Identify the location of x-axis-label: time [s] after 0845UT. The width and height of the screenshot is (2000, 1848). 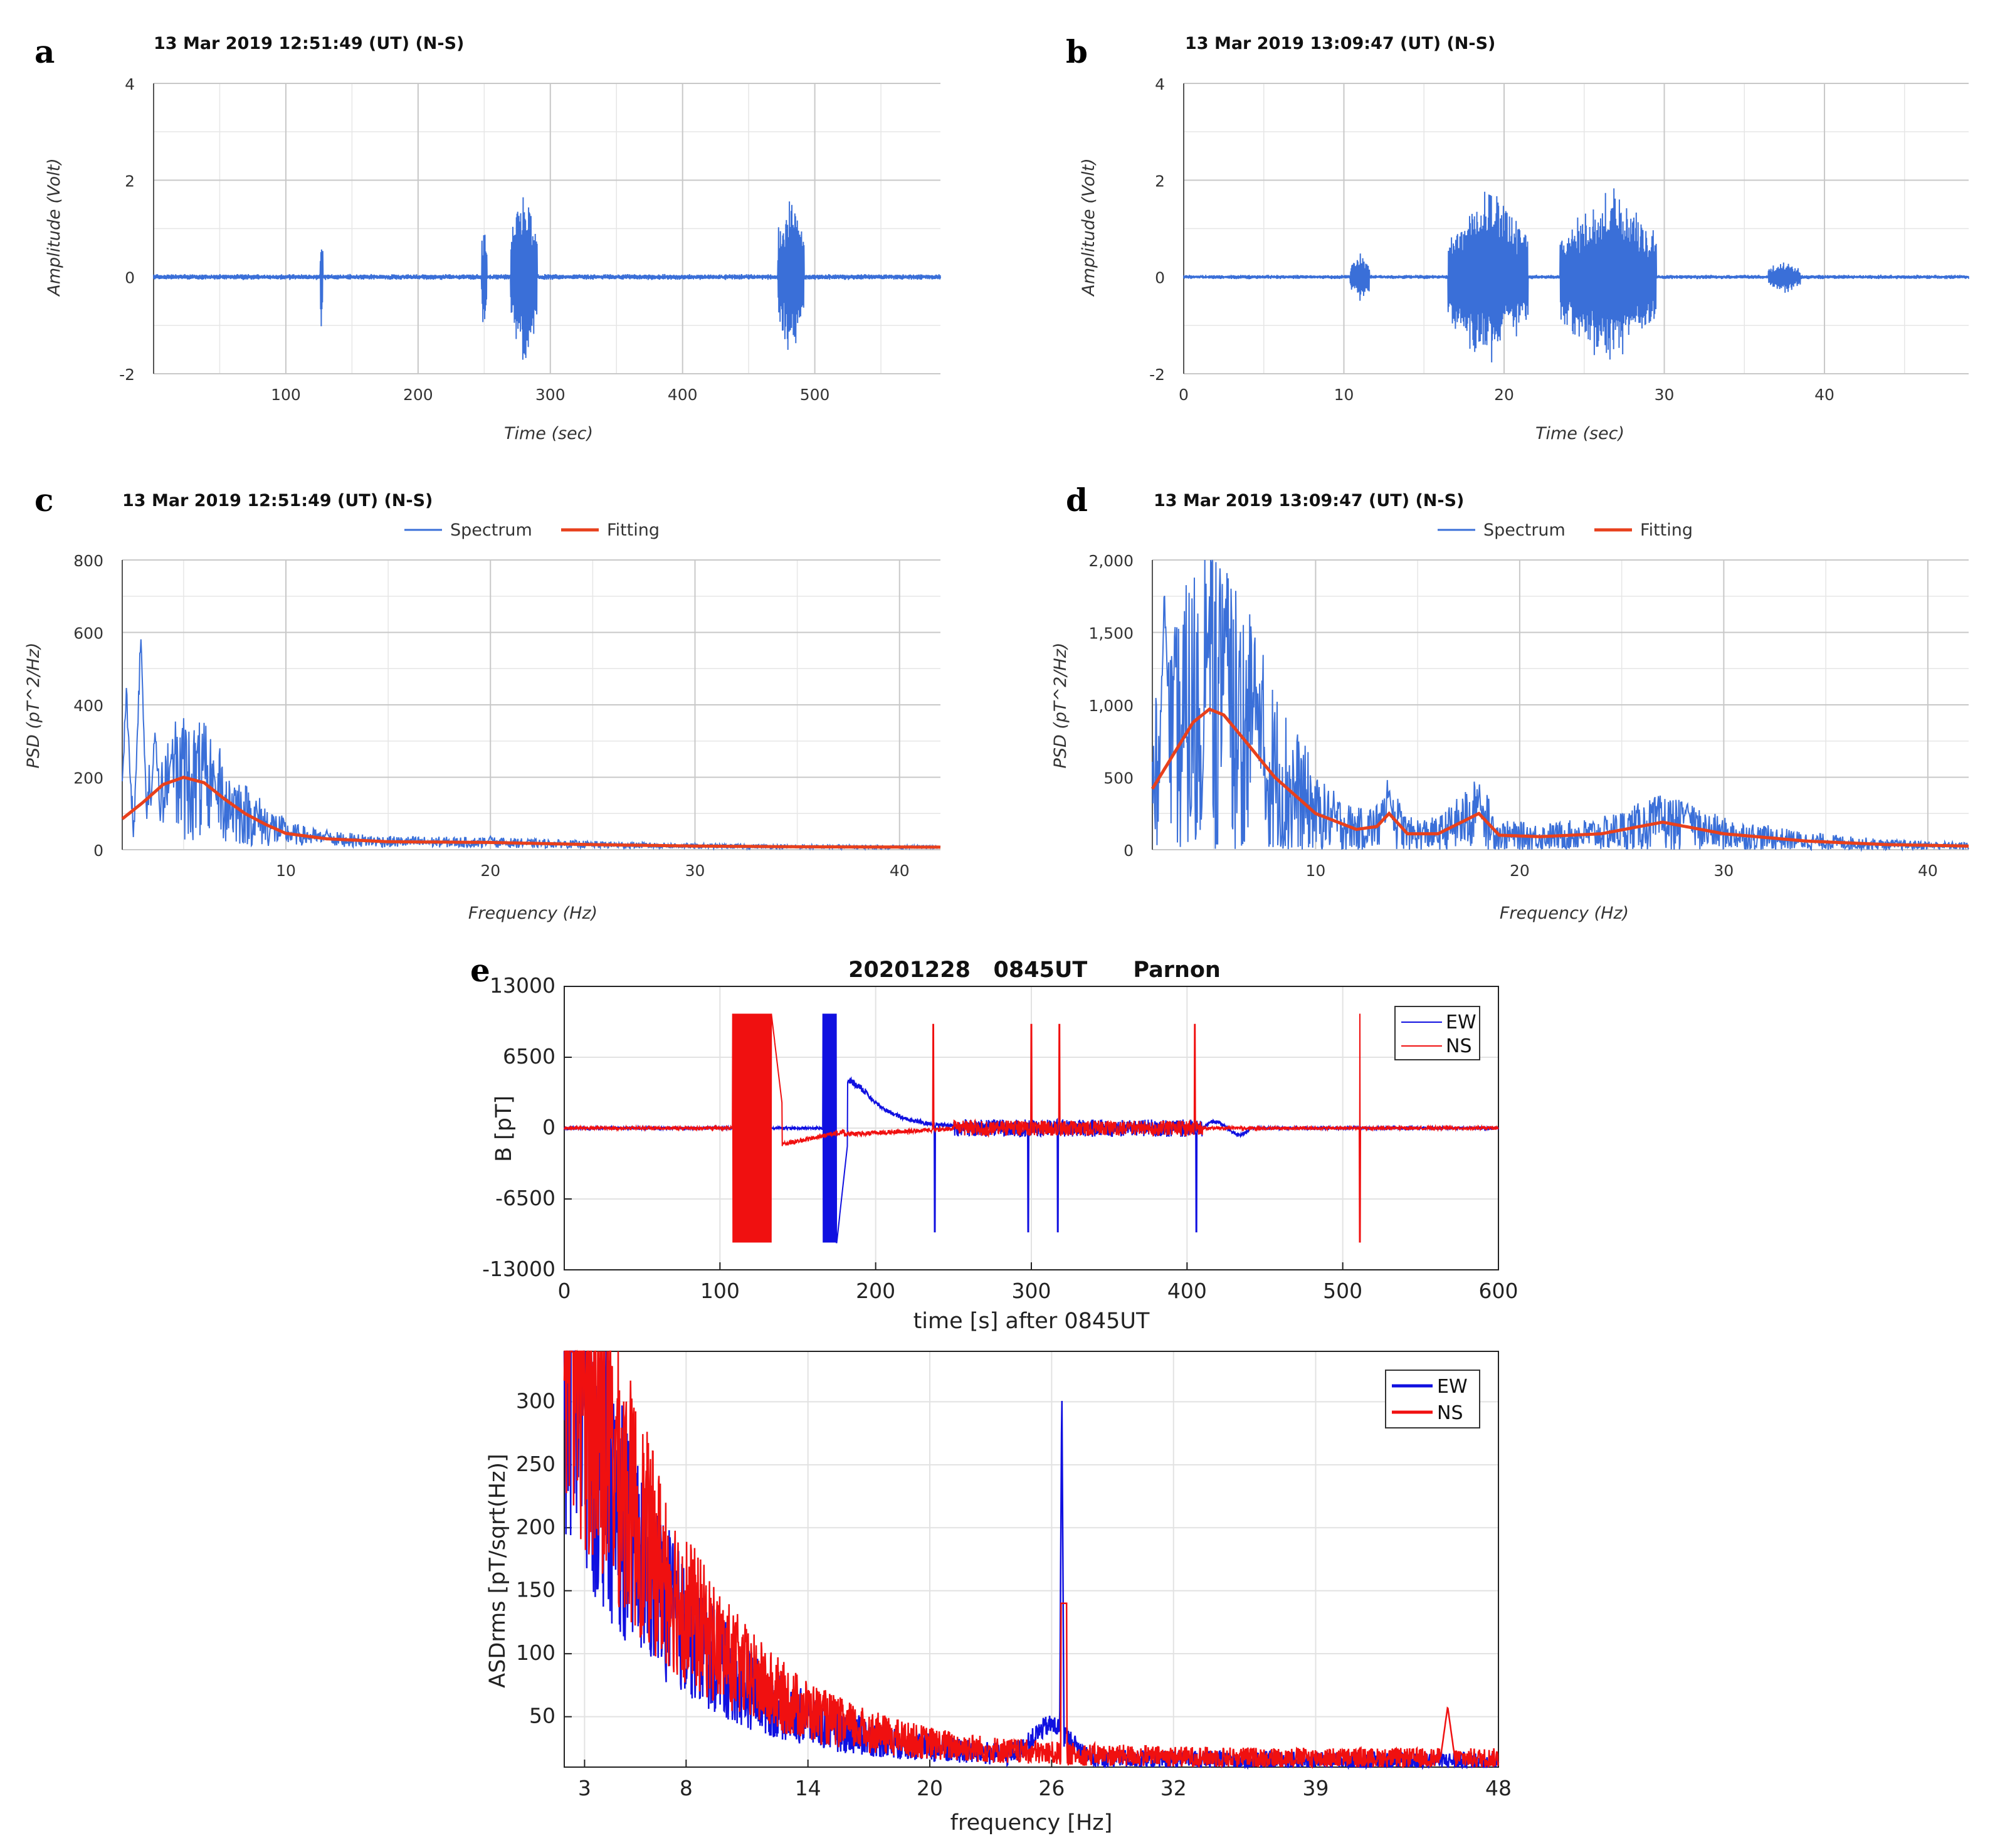
(1032, 1321).